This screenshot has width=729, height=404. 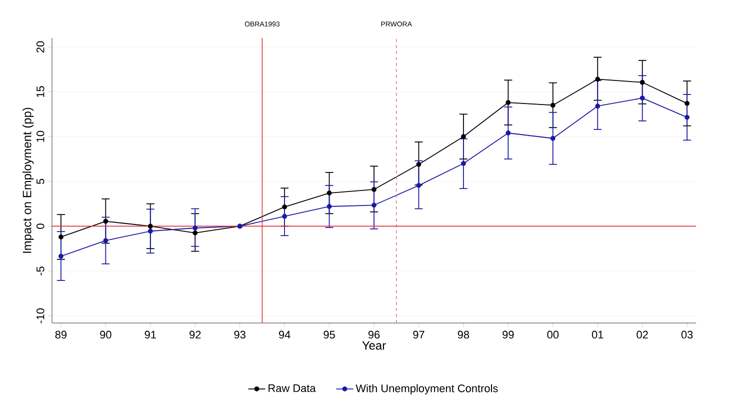 What do you see at coordinates (427, 389) in the screenshot?
I see `legend-label: With Unemployment Controls` at bounding box center [427, 389].